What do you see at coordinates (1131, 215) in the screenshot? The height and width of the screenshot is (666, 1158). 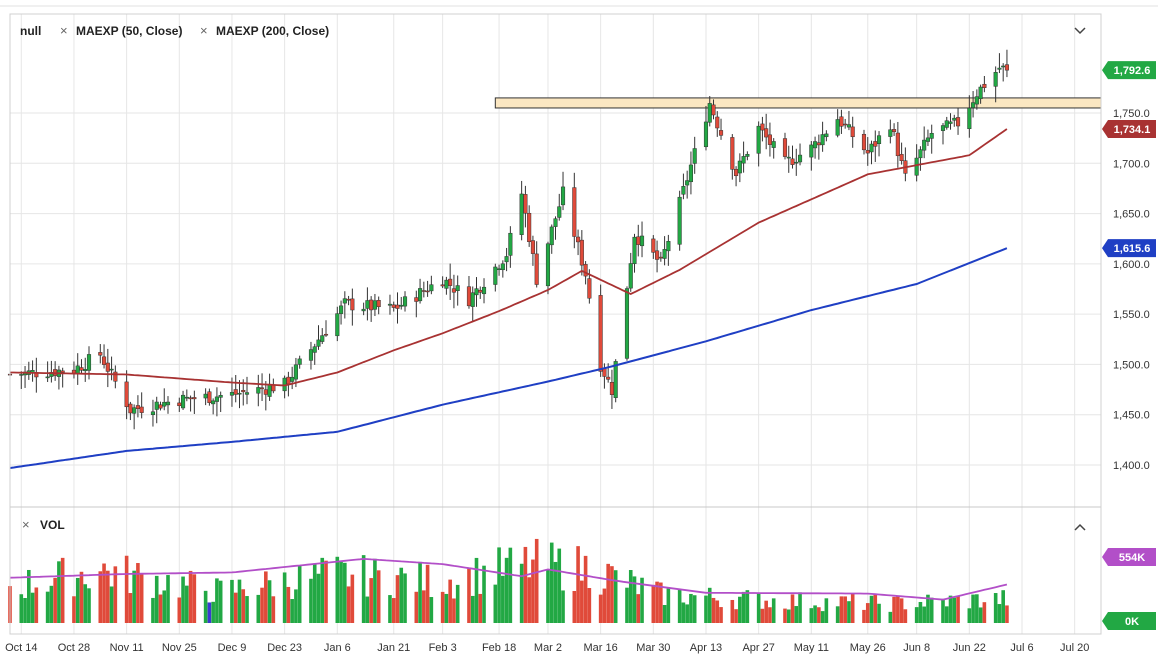 I see `y-tick-label: 1,650.0` at bounding box center [1131, 215].